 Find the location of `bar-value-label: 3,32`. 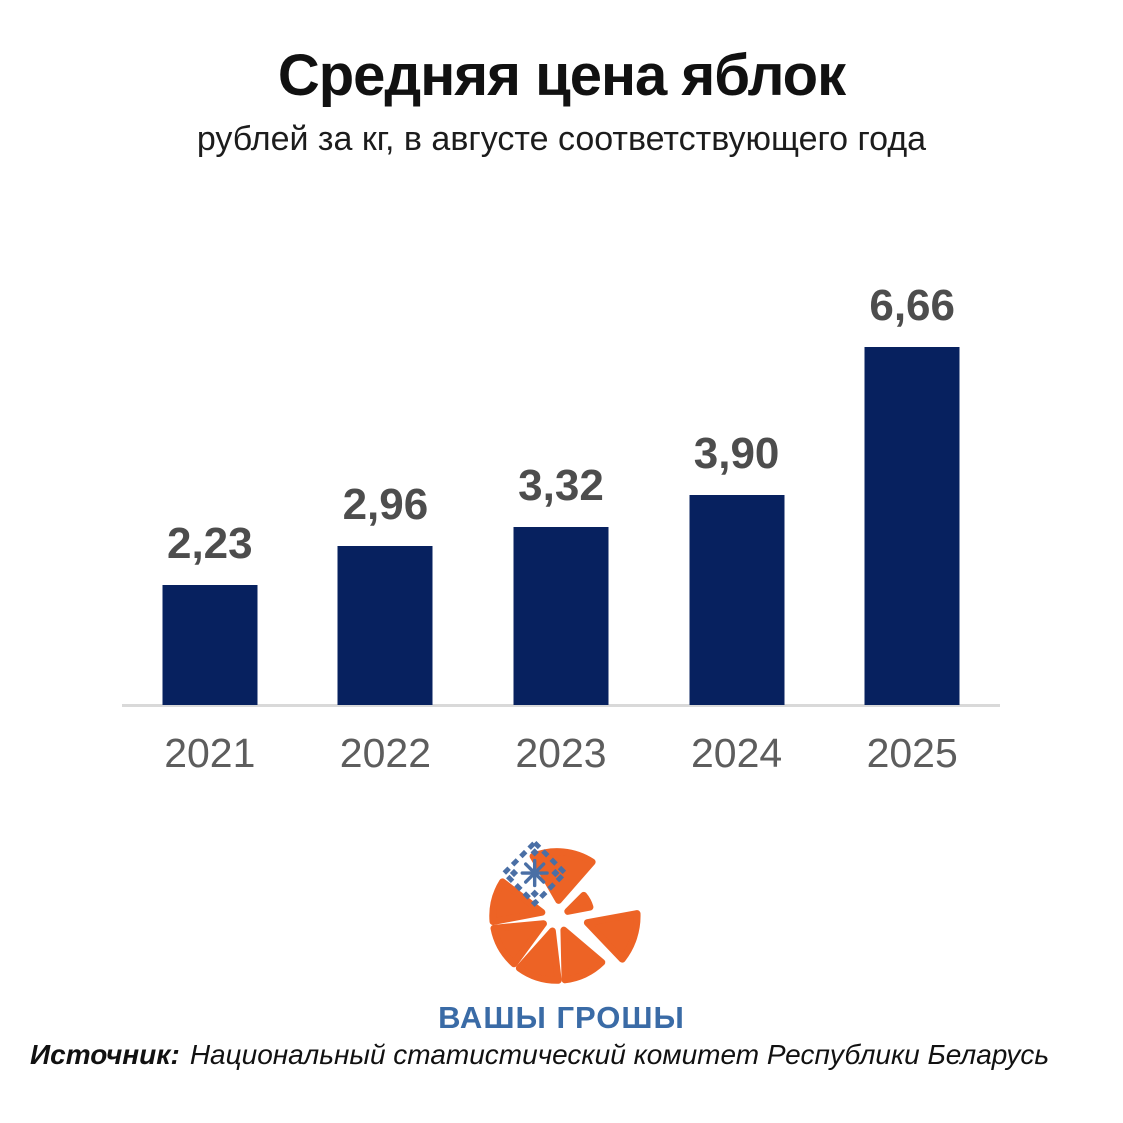

bar-value-label: 3,32 is located at coordinates (561, 485).